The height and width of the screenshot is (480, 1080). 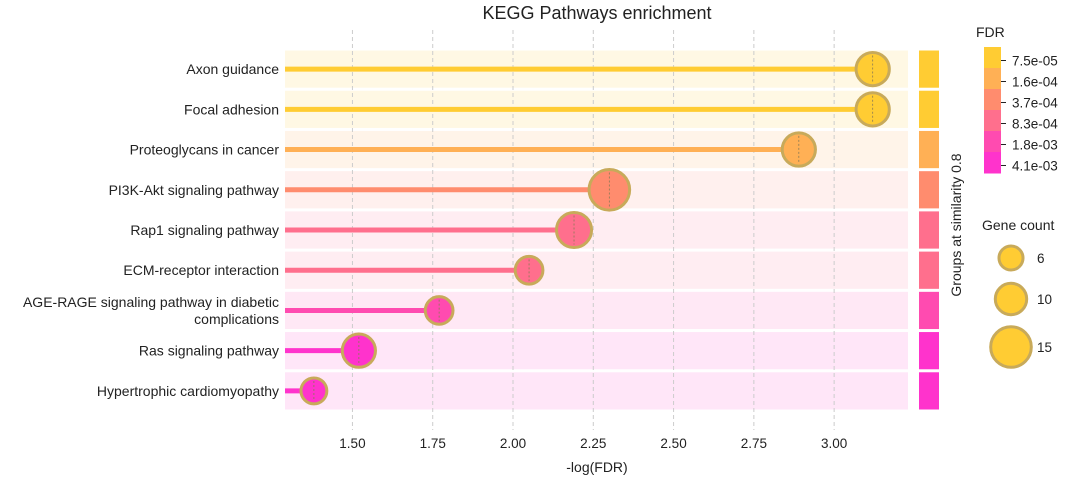 What do you see at coordinates (188, 391) in the screenshot?
I see `category-label: Hypertrophic cardiomyopathy` at bounding box center [188, 391].